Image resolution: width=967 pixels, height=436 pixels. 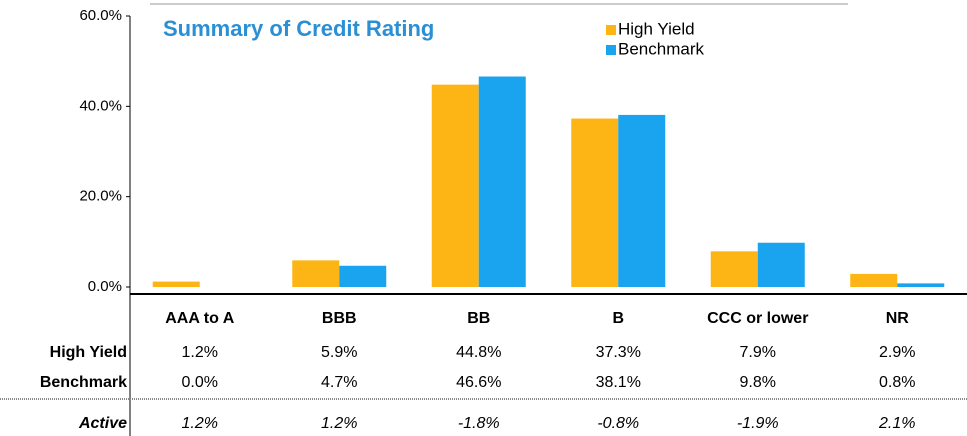 What do you see at coordinates (200, 382) in the screenshot?
I see `table-cell: 0.0%` at bounding box center [200, 382].